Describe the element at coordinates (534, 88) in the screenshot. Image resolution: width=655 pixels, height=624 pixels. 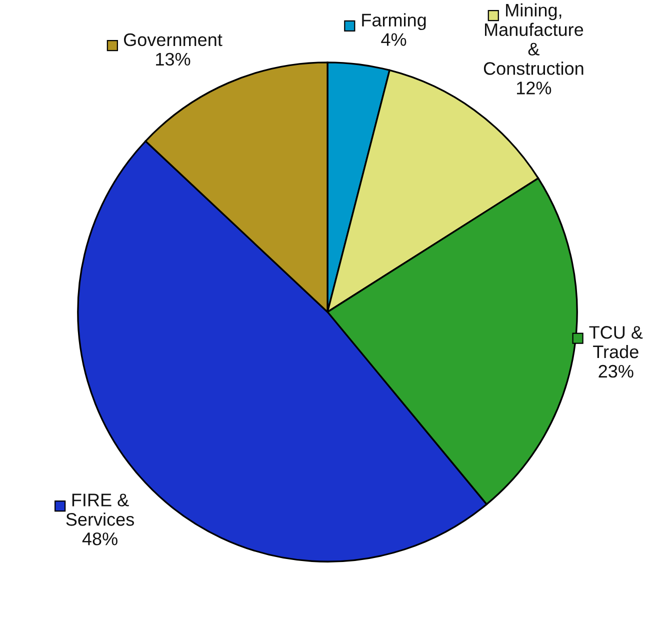
I see `data-label: 12%` at that location.